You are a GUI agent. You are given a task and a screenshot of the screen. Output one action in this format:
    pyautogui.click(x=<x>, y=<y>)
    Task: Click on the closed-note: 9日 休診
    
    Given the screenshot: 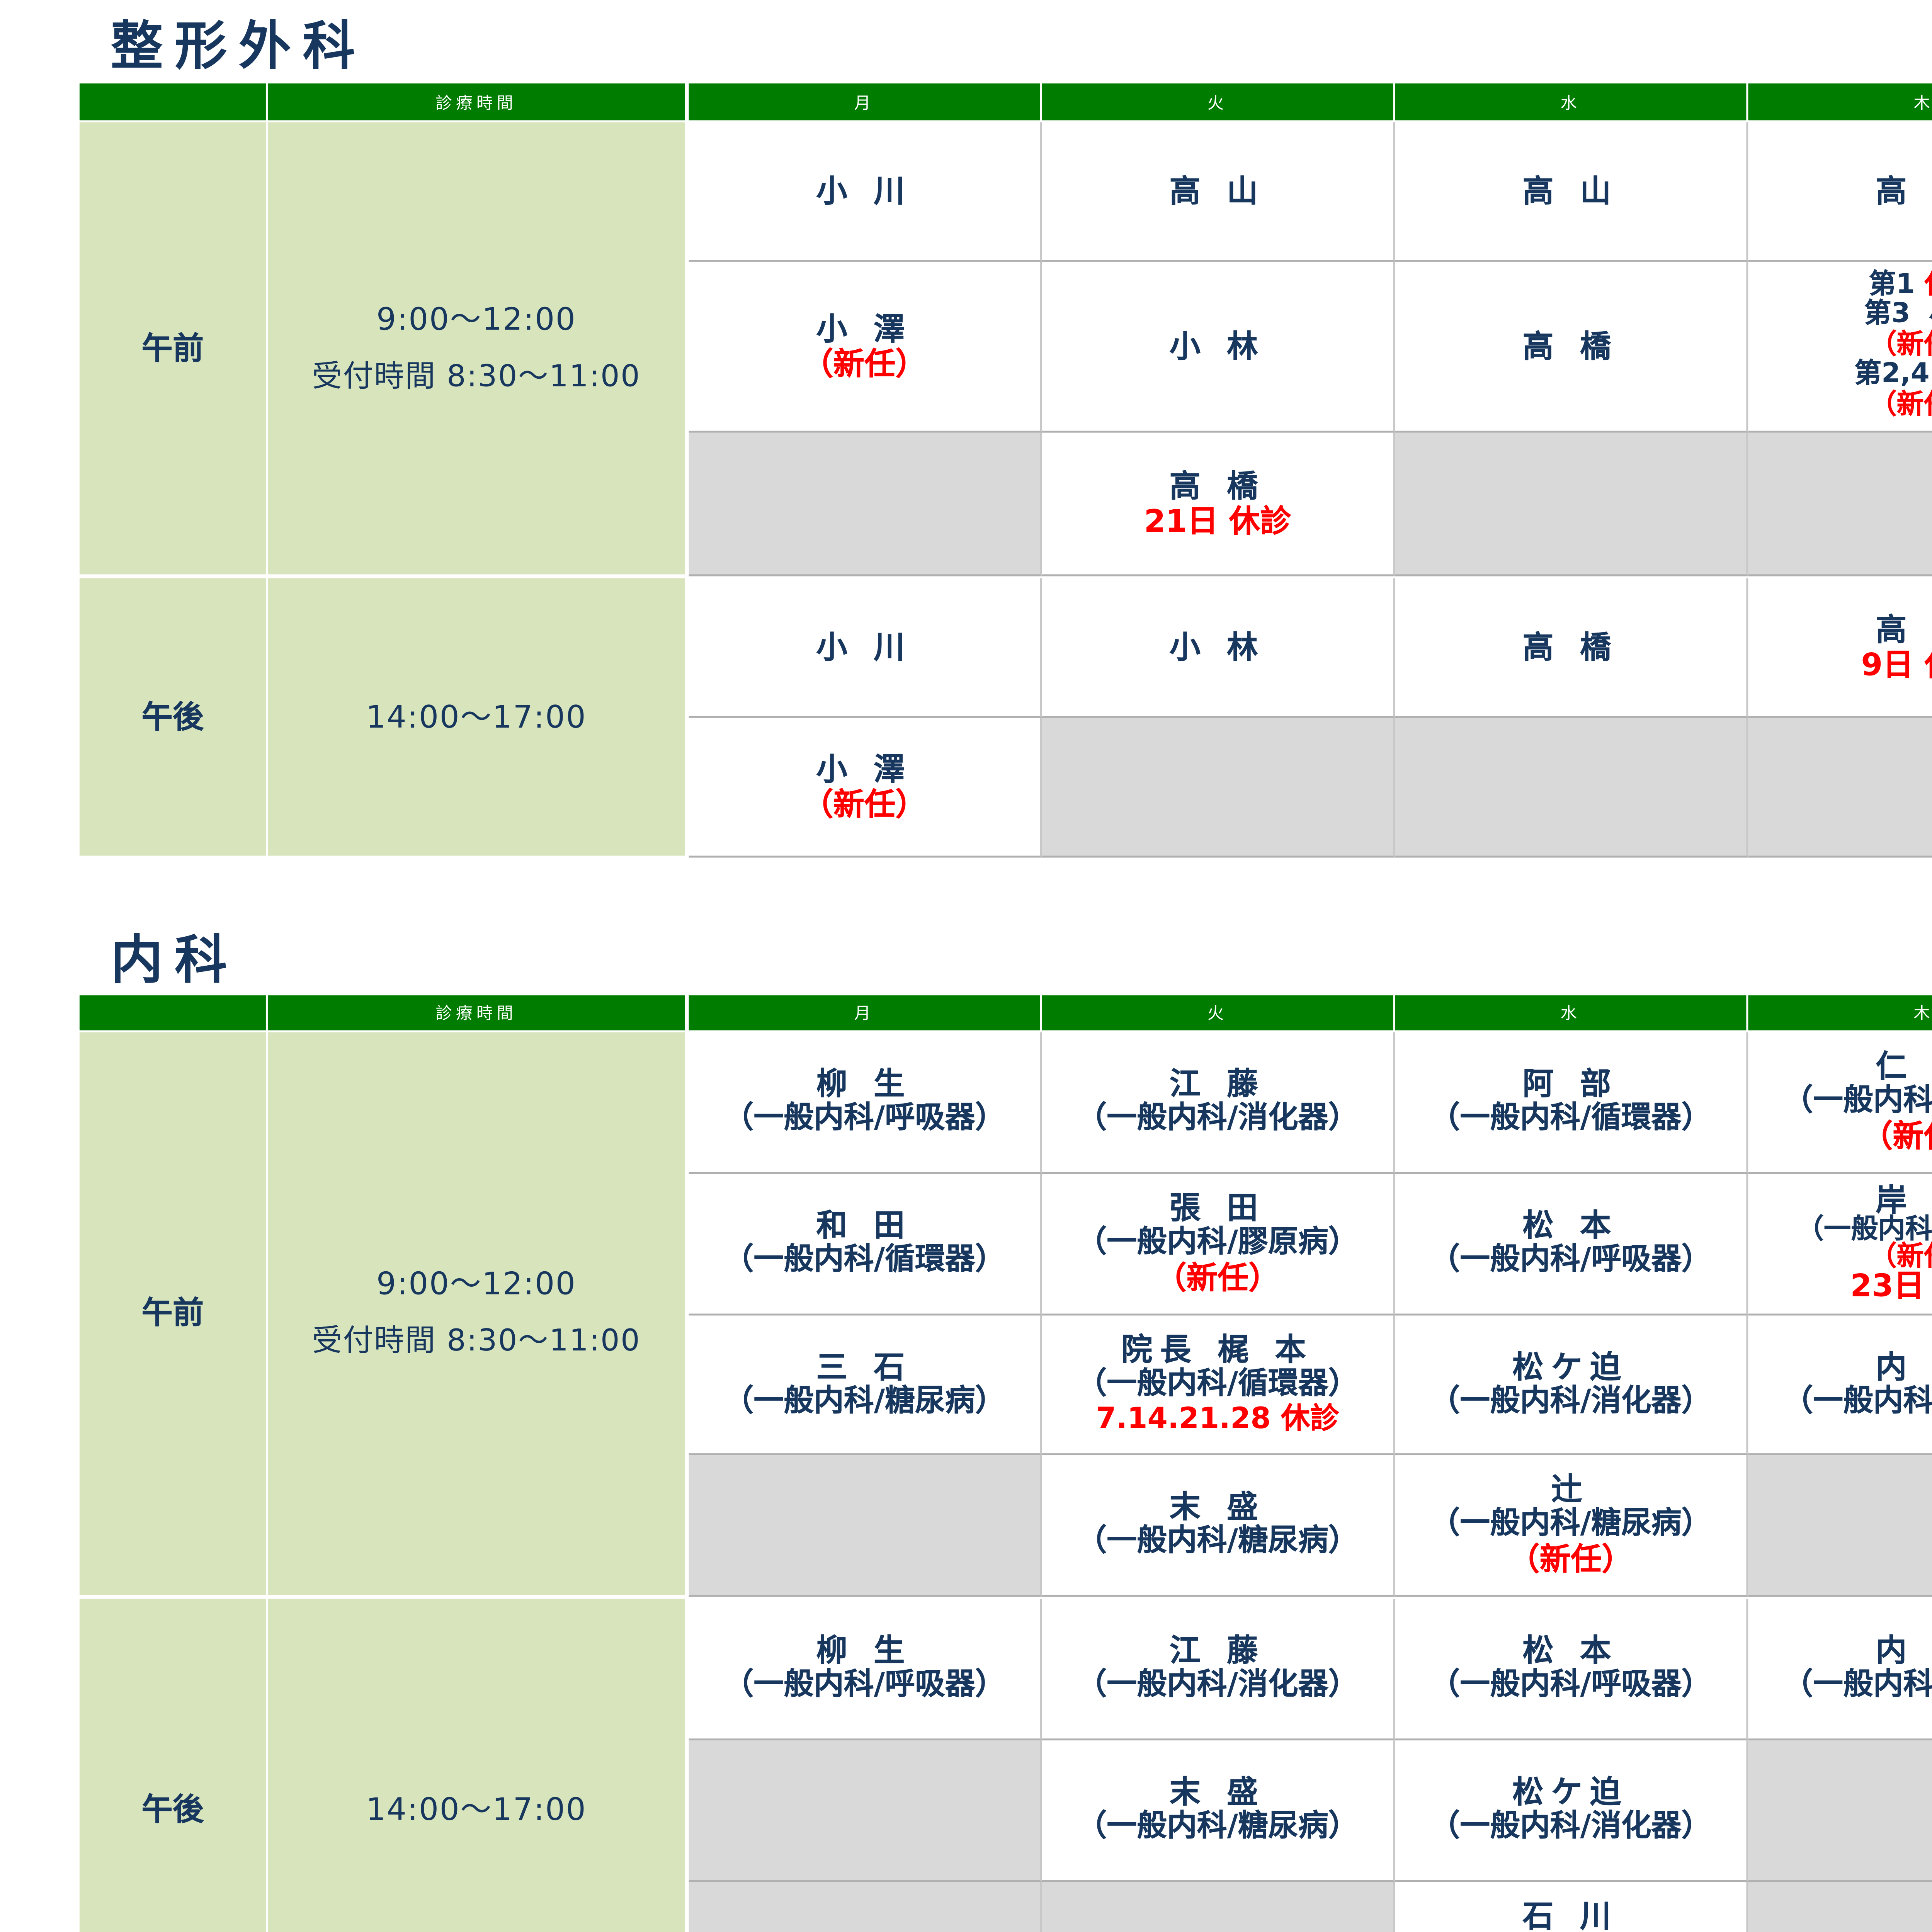 What is the action you would take?
    pyautogui.click(x=1897, y=663)
    